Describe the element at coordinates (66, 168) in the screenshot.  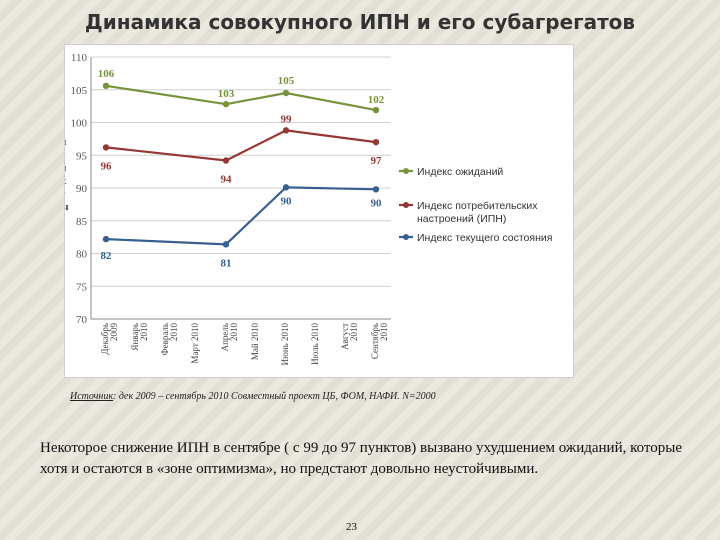
I see `y-axis-label-letter: н` at that location.